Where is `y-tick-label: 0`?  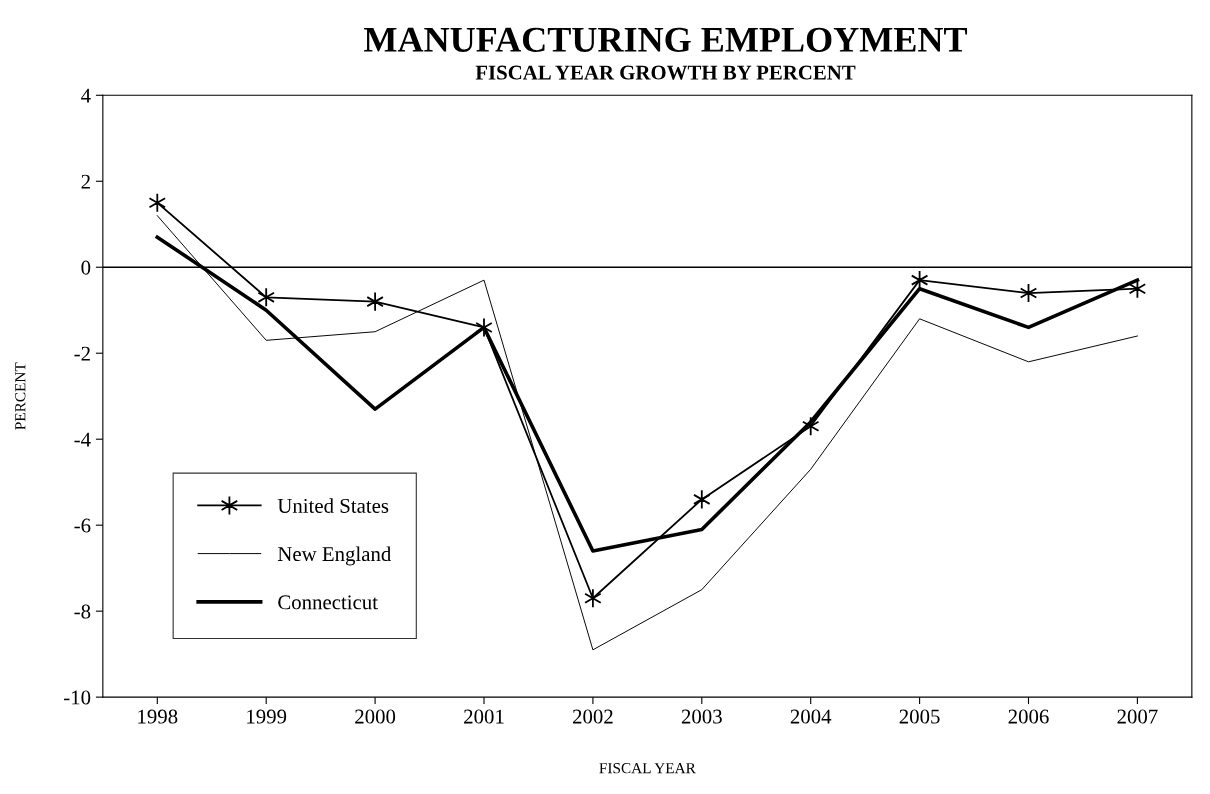 y-tick-label: 0 is located at coordinates (86, 267).